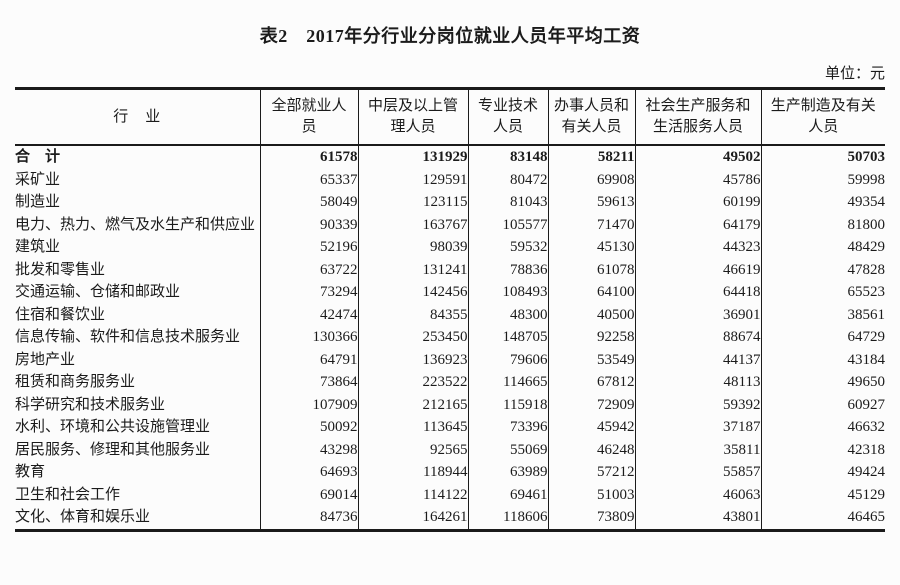 This screenshot has height=585, width=900. Describe the element at coordinates (822, 292) in the screenshot. I see `wage-value: 65523` at that location.